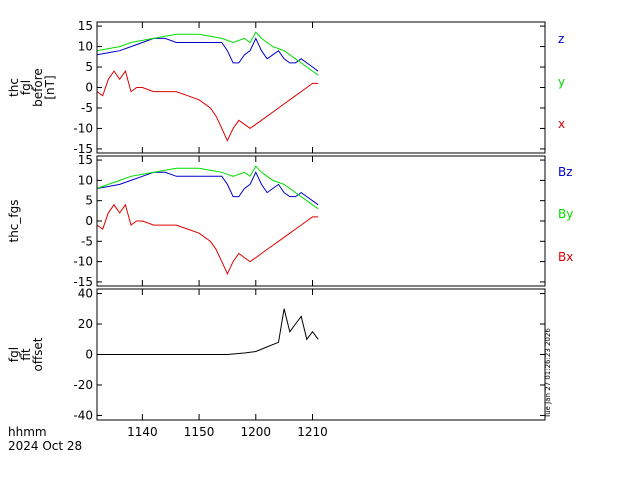  I want to click on legend-entry-y: y, so click(561, 82).